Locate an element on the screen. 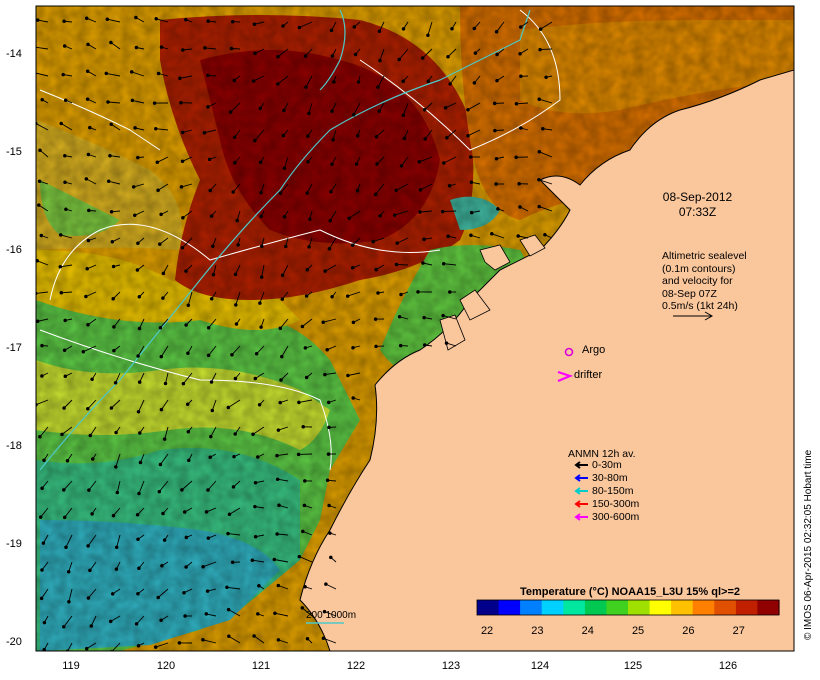 This screenshot has height=680, width=820. reference-arrow-icon is located at coordinates (693, 316).